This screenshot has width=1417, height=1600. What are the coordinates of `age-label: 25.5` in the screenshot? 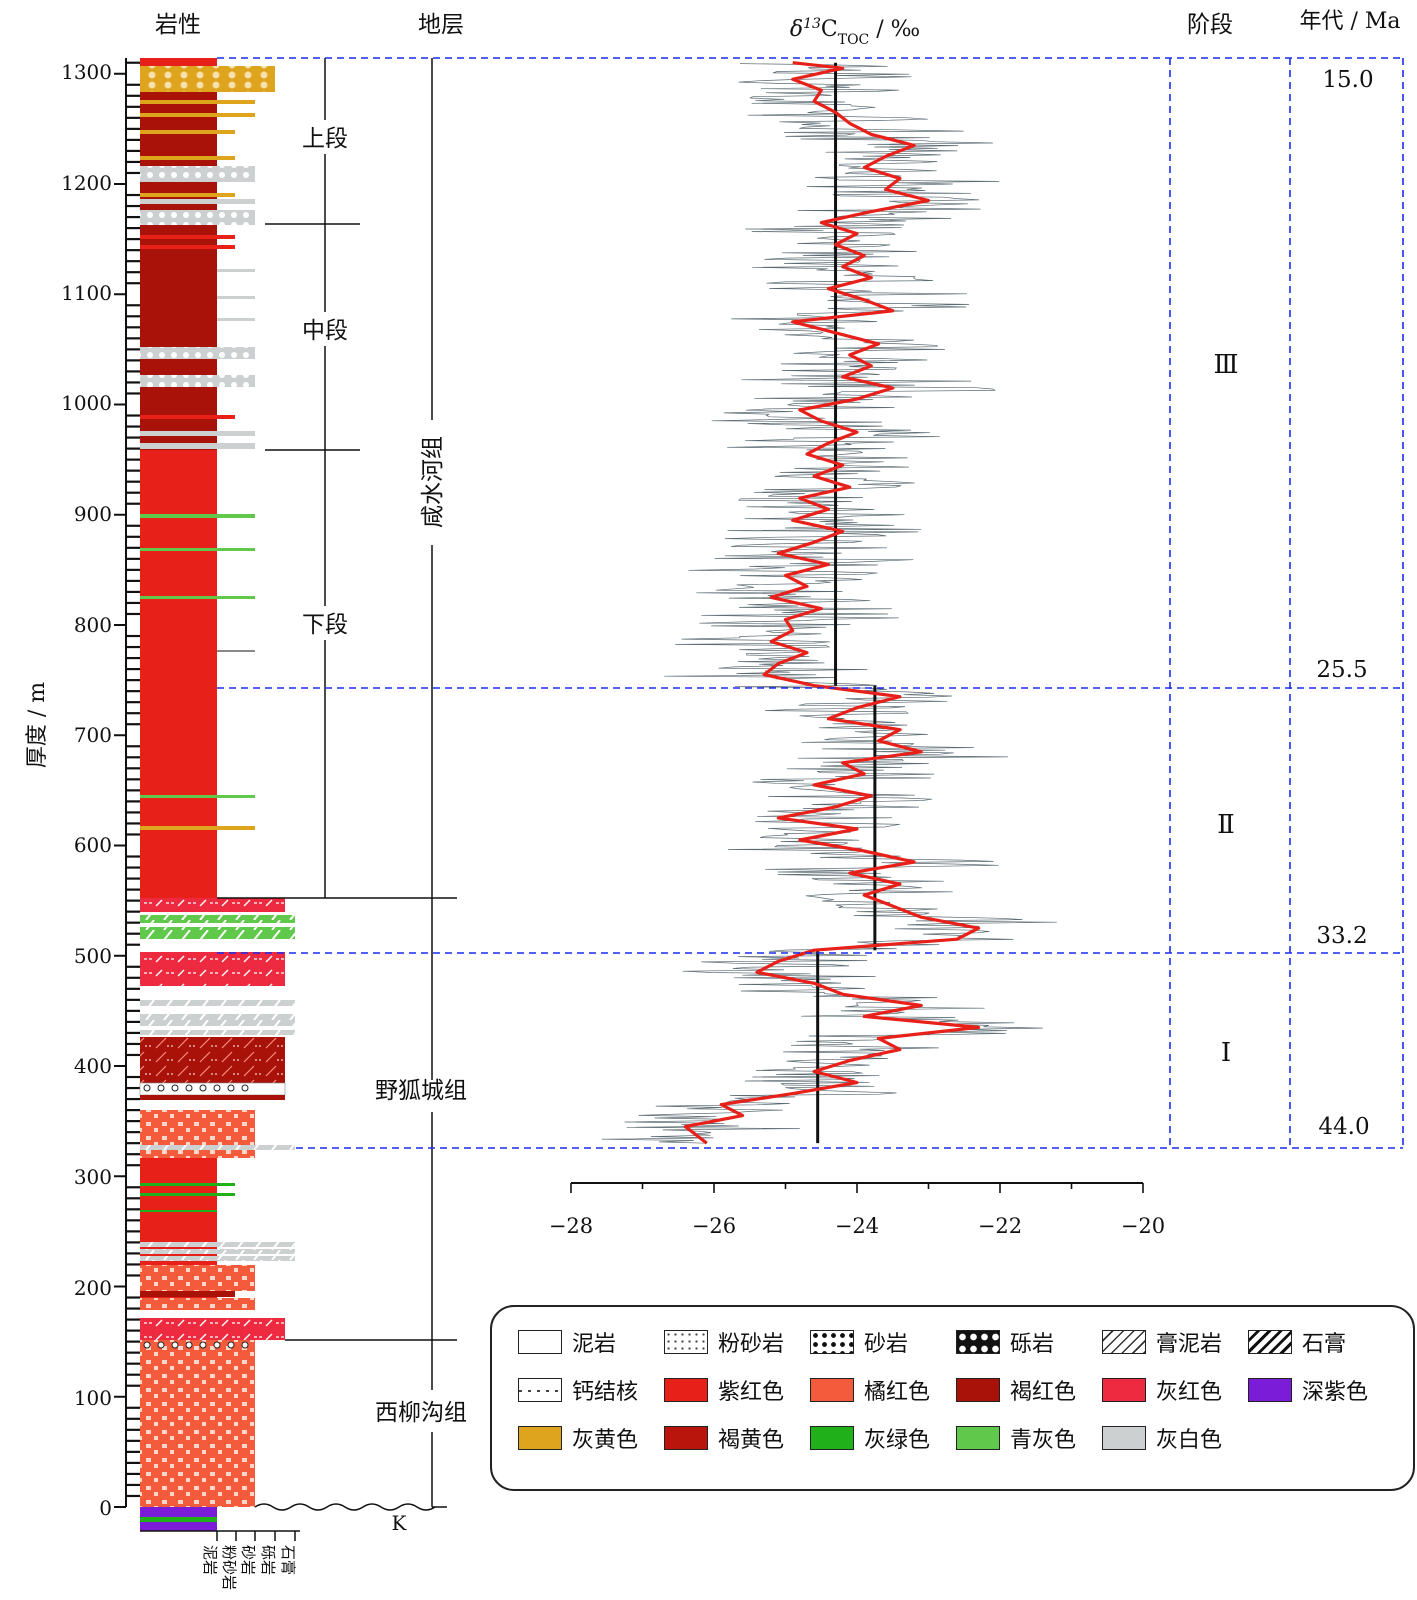 It's located at (1341, 670).